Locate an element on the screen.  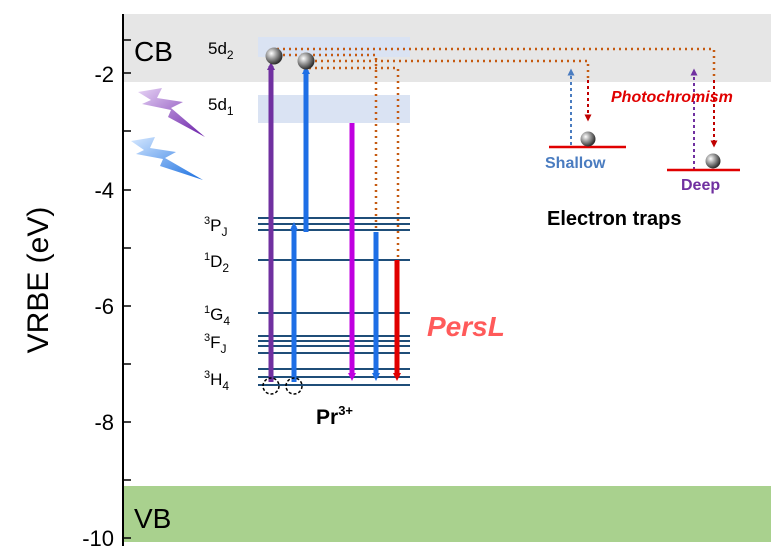
deep-label: Deep is located at coordinates (700, 185).